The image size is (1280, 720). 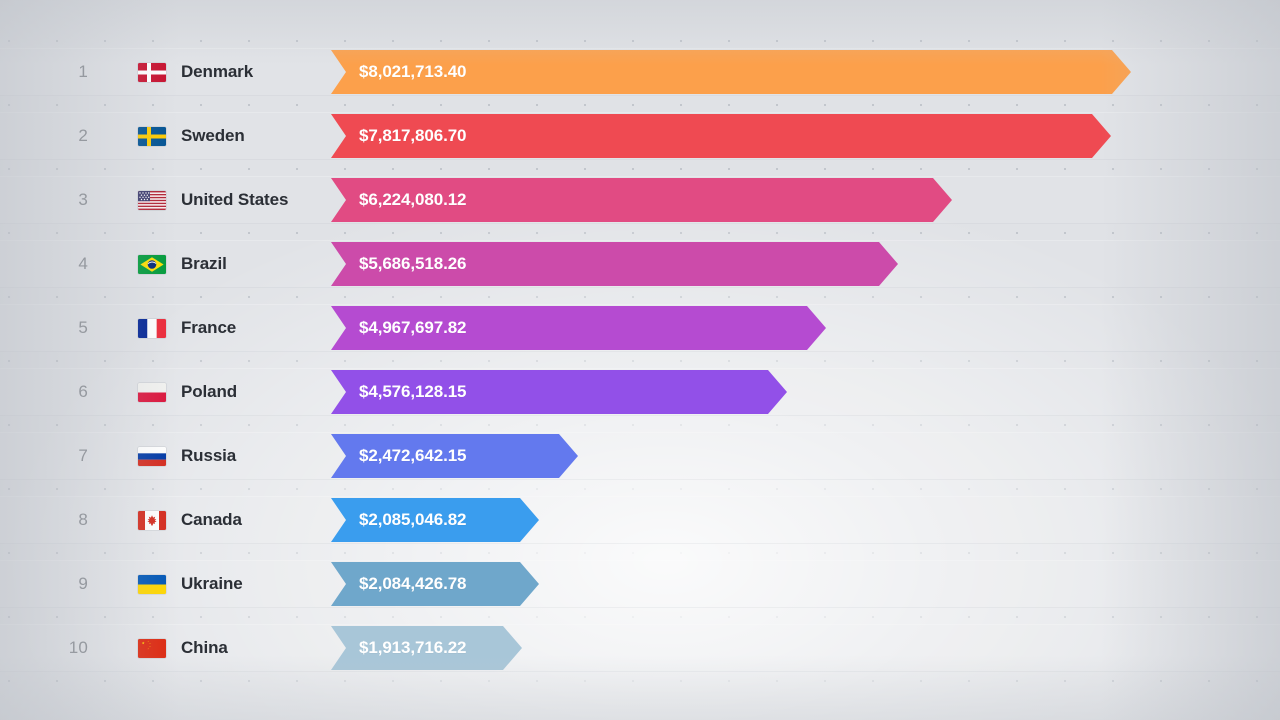 What do you see at coordinates (152, 392) in the screenshot?
I see `flag-poland-icon` at bounding box center [152, 392].